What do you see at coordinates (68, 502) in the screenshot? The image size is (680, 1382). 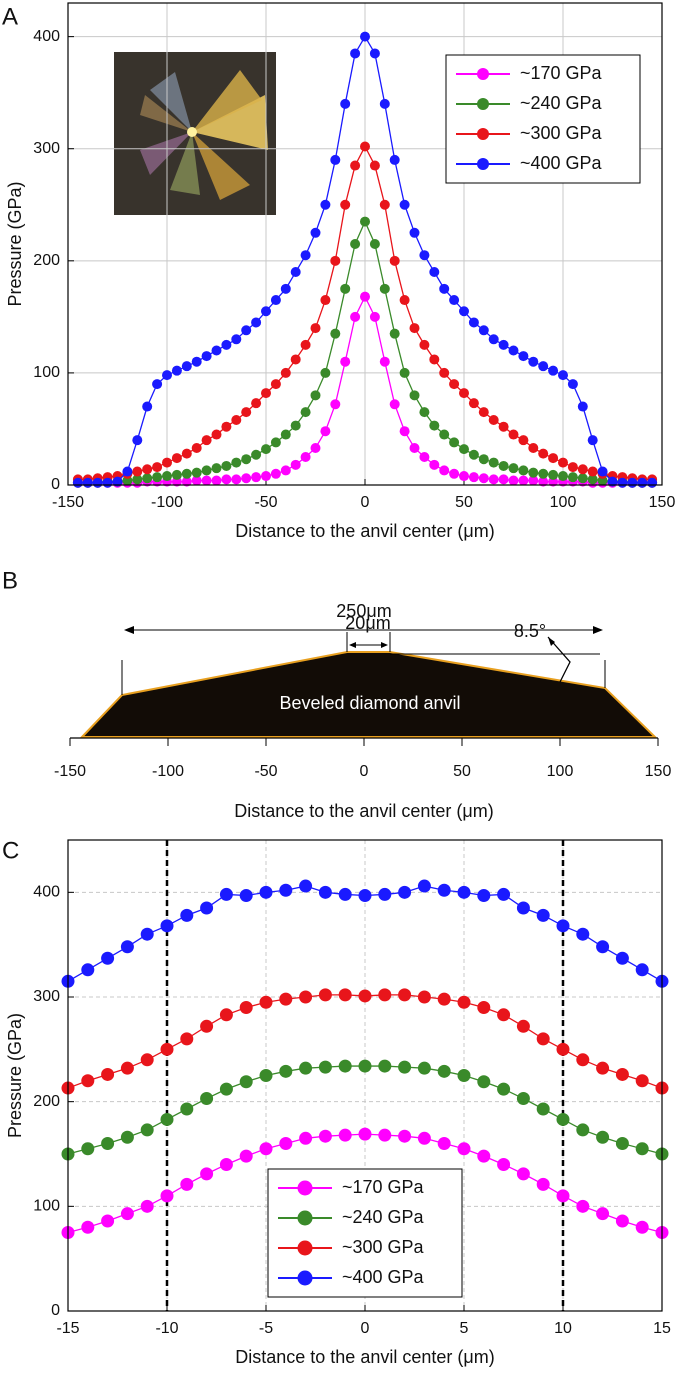 I see `x-tick-label: -150` at bounding box center [68, 502].